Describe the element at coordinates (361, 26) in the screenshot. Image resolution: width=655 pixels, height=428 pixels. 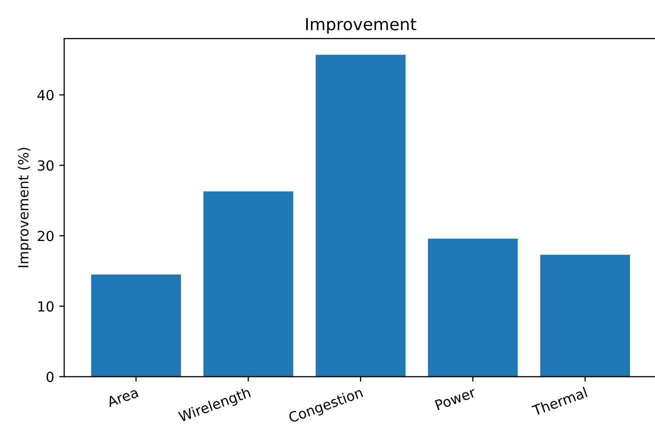
I see `chart-title: Improvement` at that location.